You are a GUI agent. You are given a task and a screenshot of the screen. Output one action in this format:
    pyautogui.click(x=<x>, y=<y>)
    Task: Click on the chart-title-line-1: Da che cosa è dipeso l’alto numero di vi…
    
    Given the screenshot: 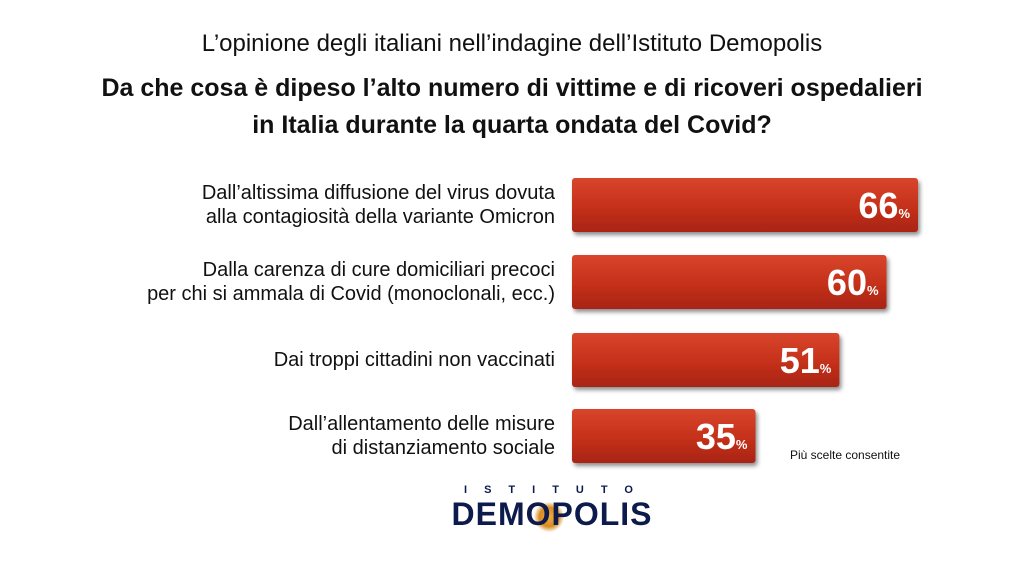 What is the action you would take?
    pyautogui.click(x=512, y=88)
    